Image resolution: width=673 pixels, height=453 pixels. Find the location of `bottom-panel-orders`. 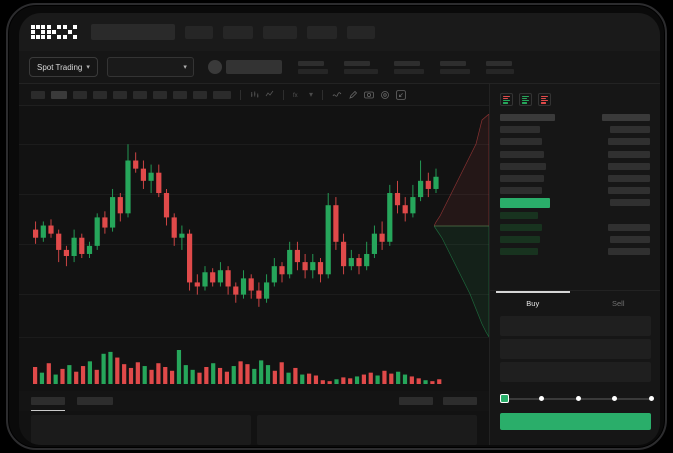

bottom-panel-orders is located at coordinates (141, 430).